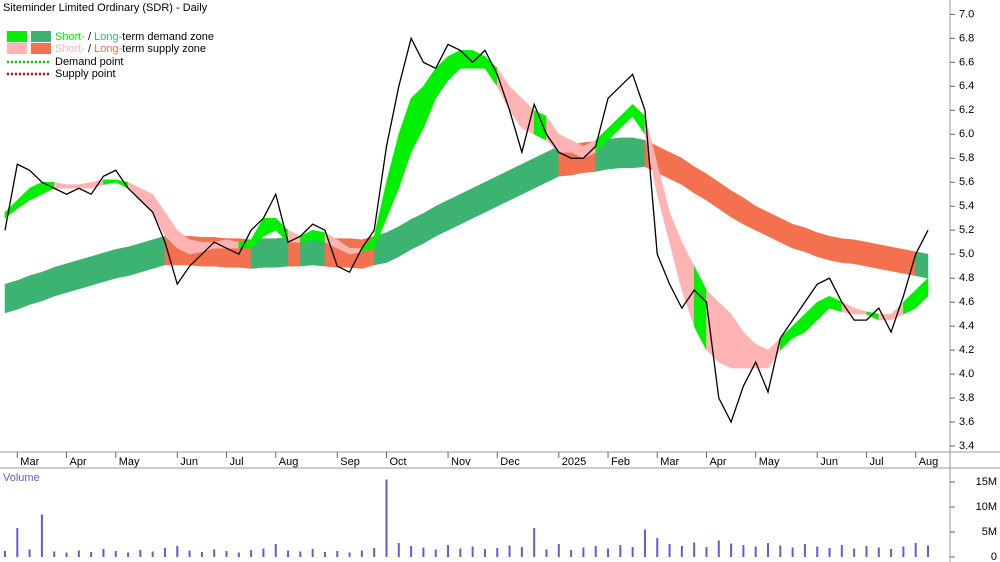  I want to click on y-tick-label: 4.6, so click(966, 302).